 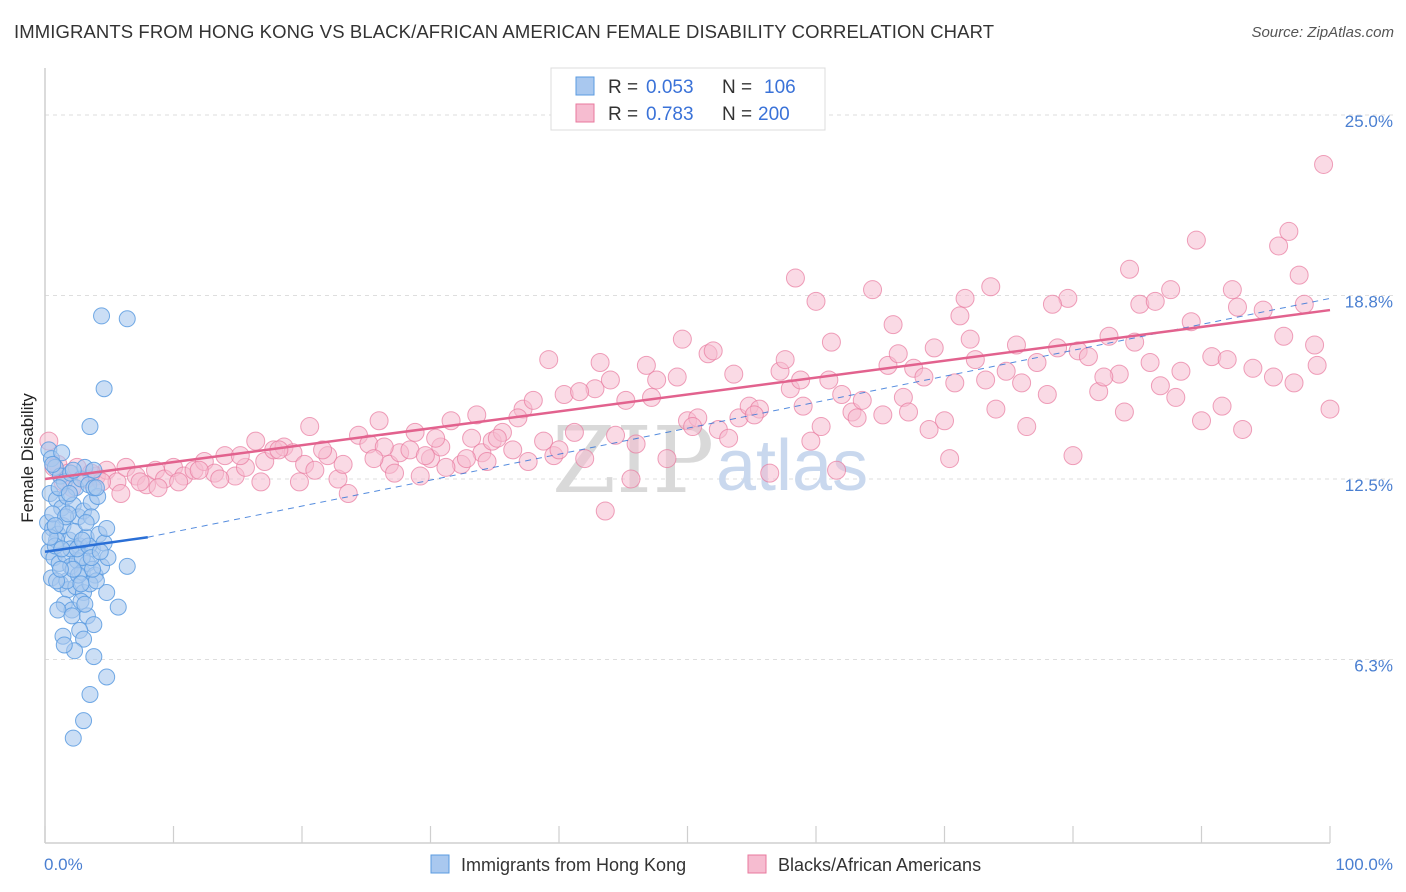 What do you see at coordinates (688, 99) in the screenshot?
I see `legend-box: R = 0.053 N = 106 R = 0.783 N = 200` at bounding box center [688, 99].